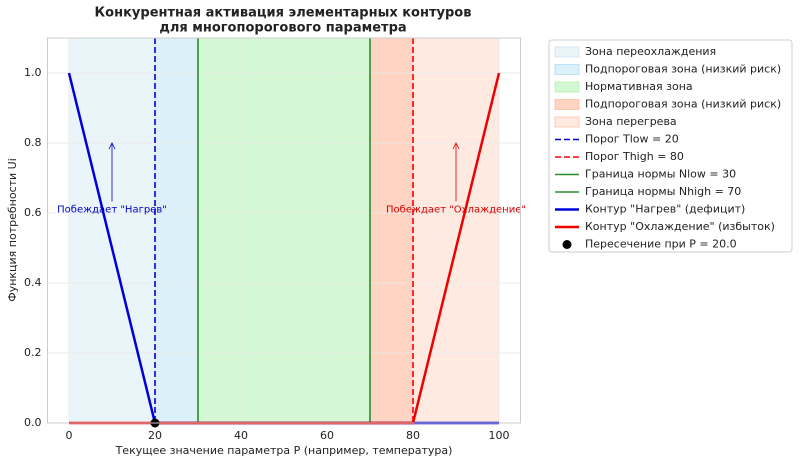 The height and width of the screenshot is (463, 800). Describe the element at coordinates (661, 244) in the screenshot. I see `legend-label: Пересечение при P = 20.0` at that location.